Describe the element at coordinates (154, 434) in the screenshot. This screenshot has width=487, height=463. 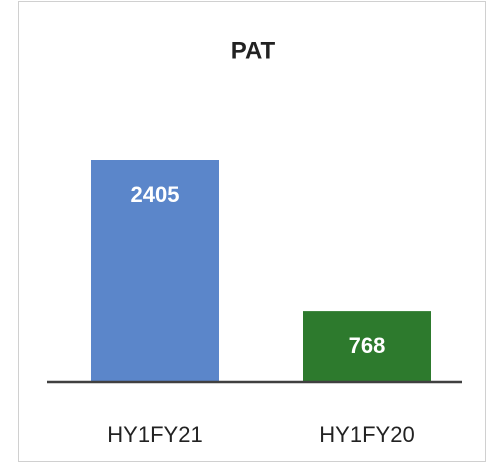
I see `x-tick-label: HY1FY21` at that location.